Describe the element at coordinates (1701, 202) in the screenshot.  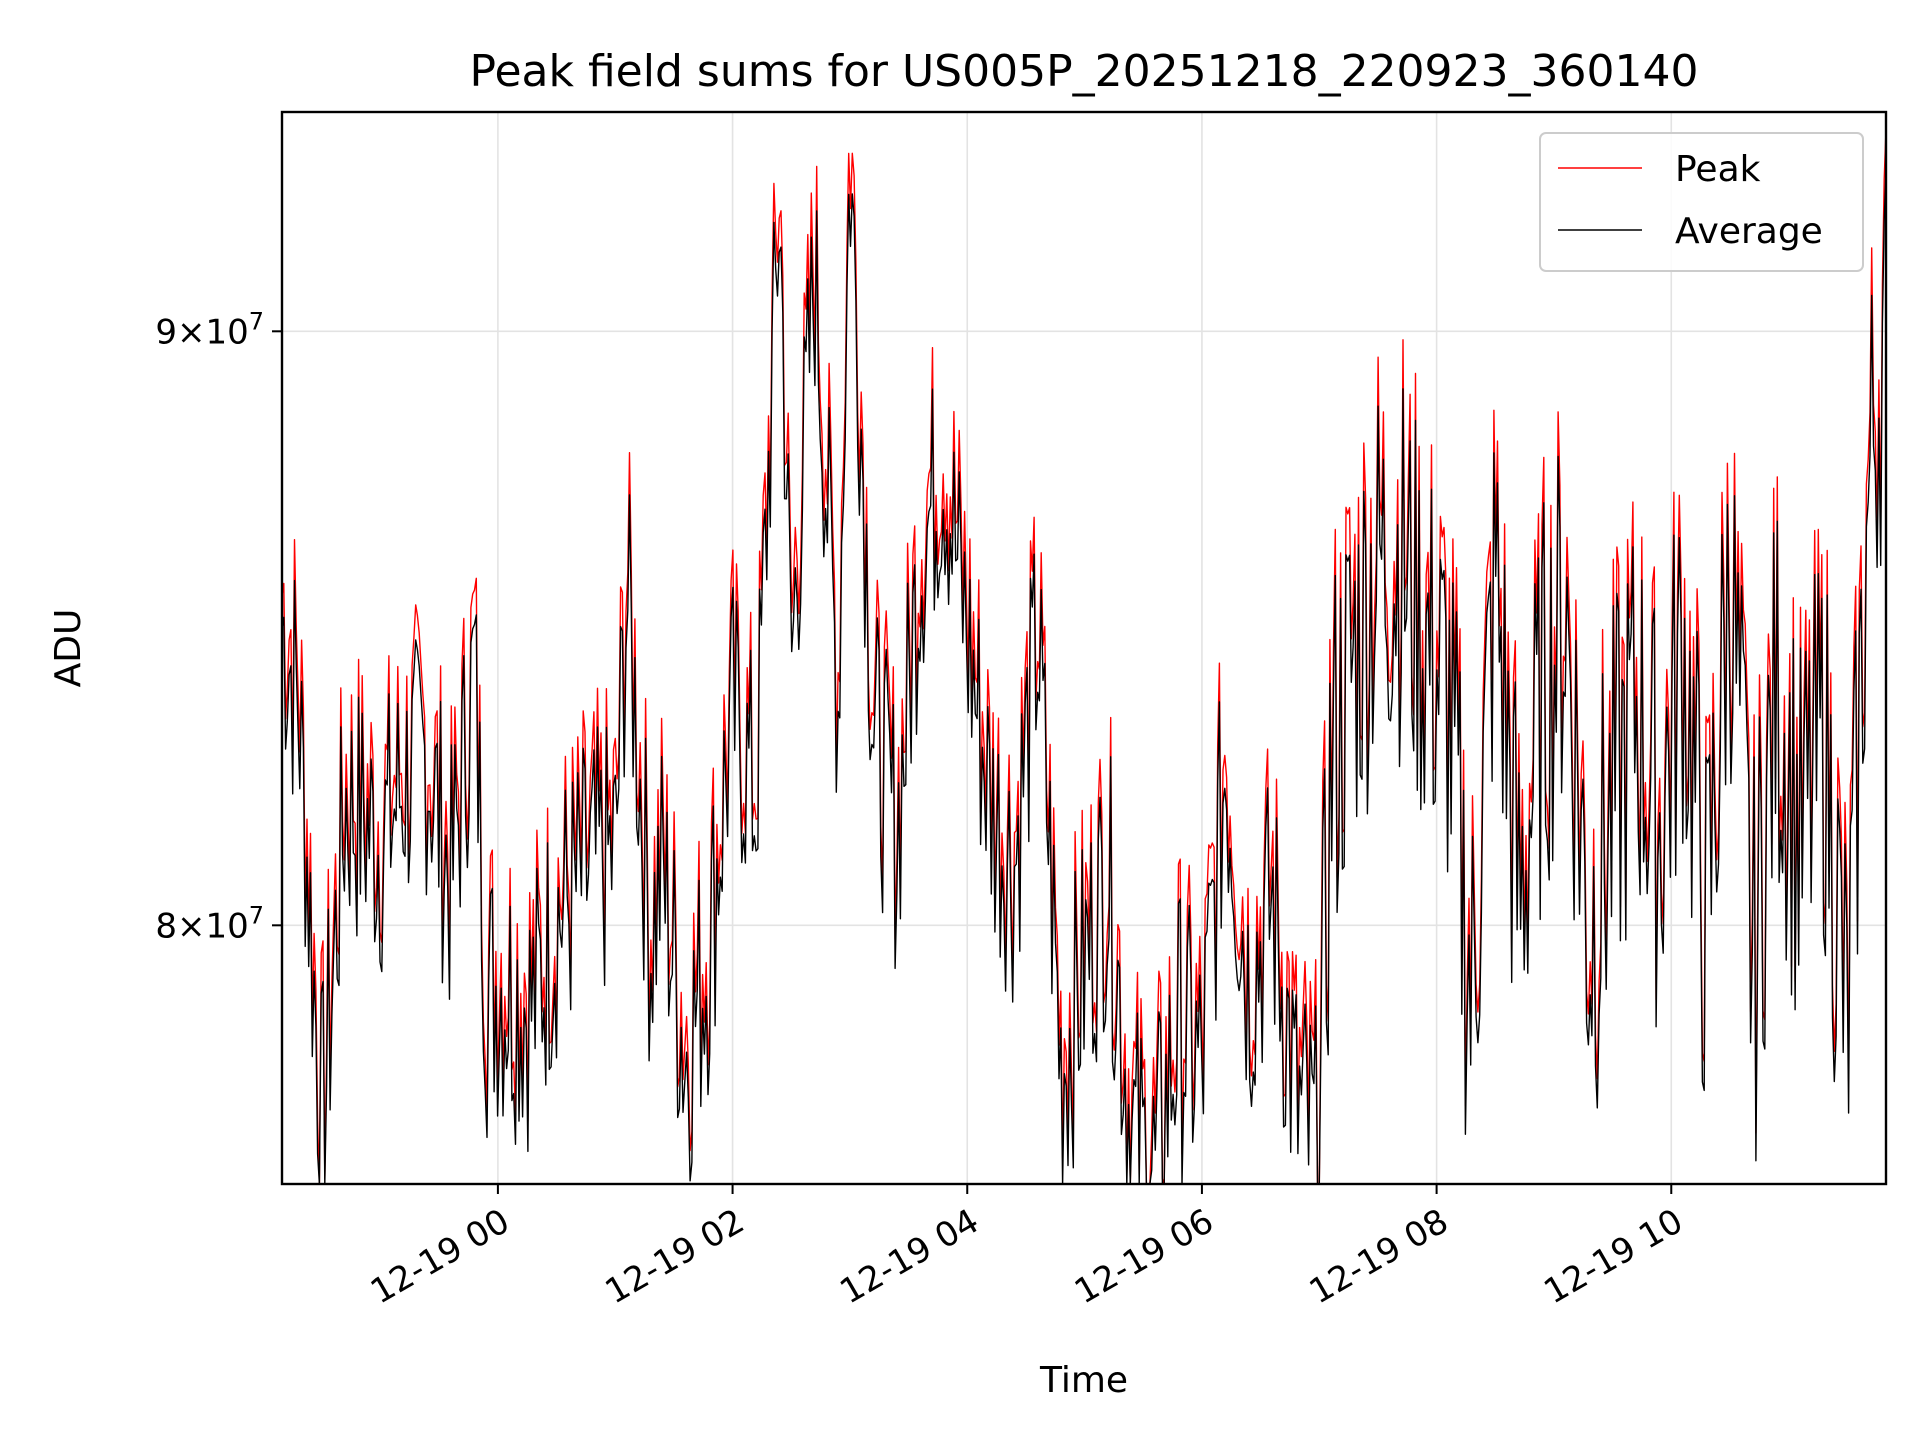
I see `legend: Peak Average` at that location.